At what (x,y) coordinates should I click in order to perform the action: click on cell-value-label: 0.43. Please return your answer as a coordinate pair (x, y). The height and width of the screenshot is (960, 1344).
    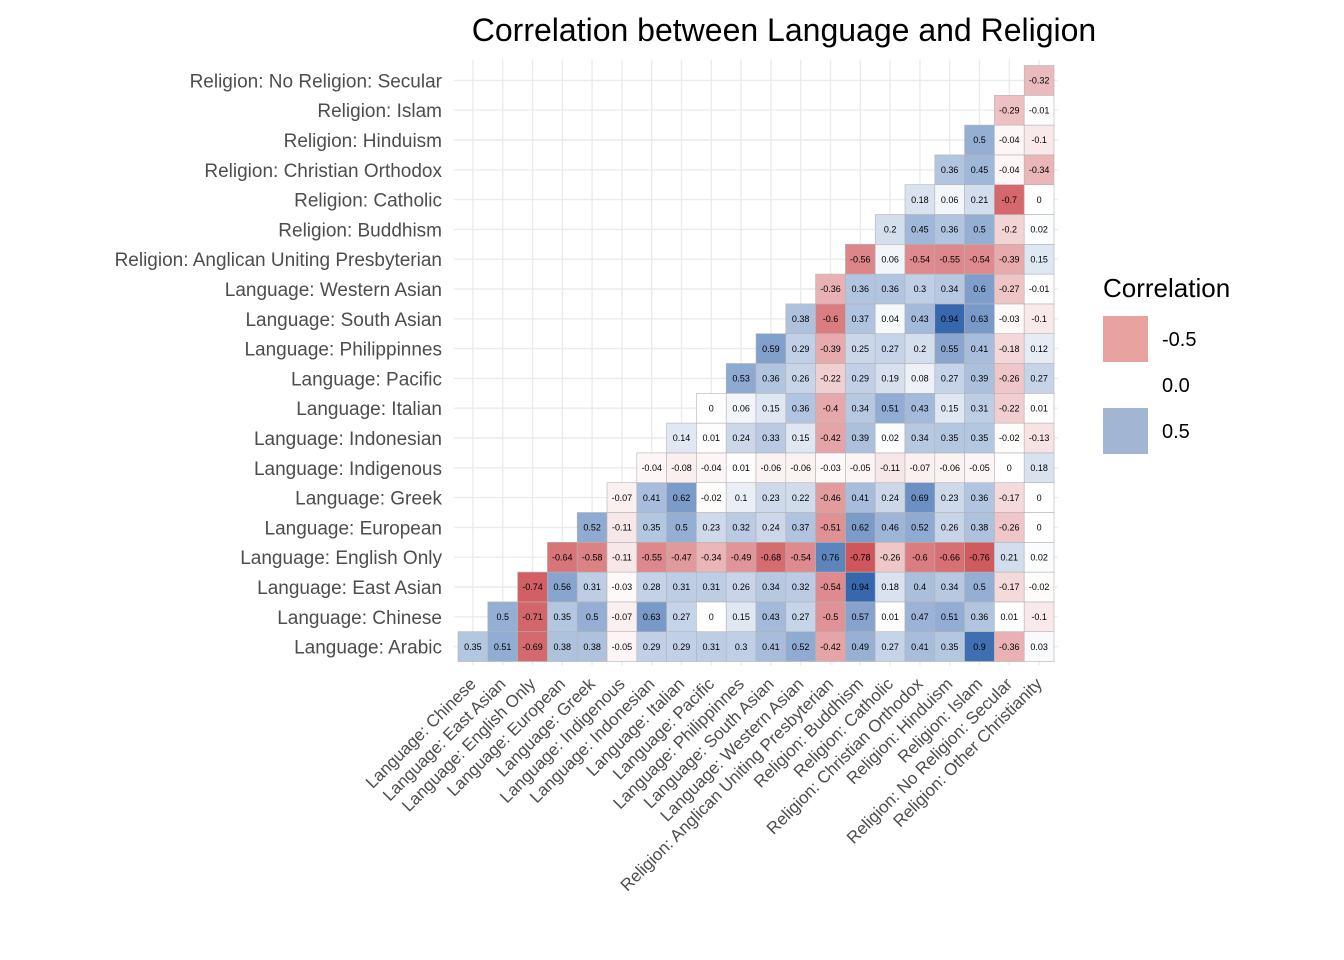
    Looking at the image, I should click on (771, 617).